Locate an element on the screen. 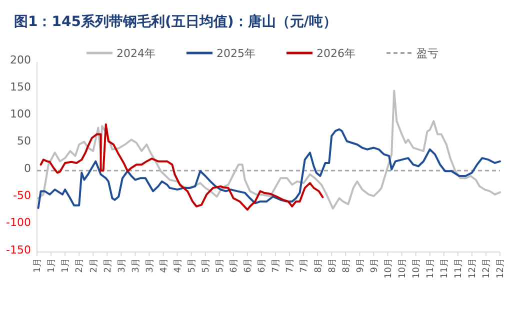 The height and width of the screenshot is (311, 517). y-tick-label: 50 is located at coordinates (24, 141).